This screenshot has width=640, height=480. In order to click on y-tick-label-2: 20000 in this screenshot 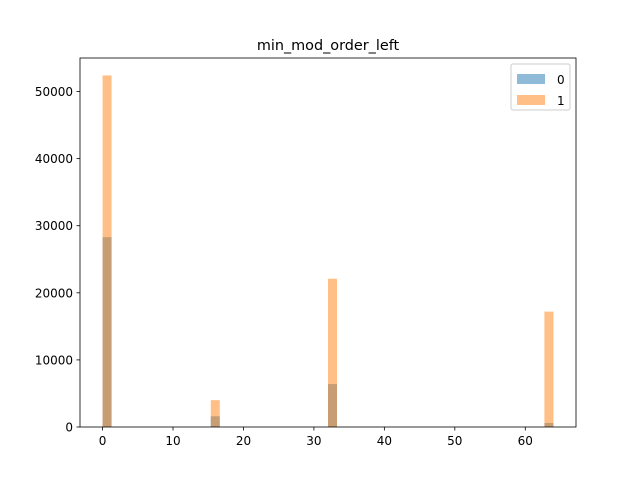, I will do `click(54, 293)`.